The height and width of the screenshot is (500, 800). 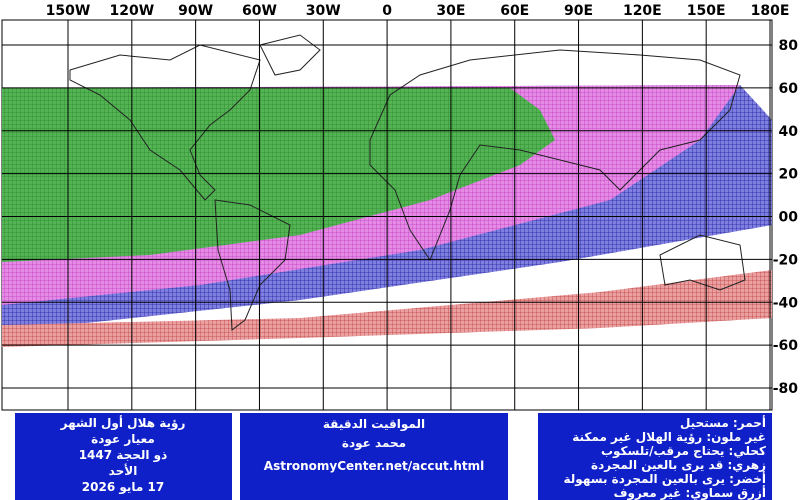 What do you see at coordinates (374, 456) in the screenshot?
I see `panel-middle` at bounding box center [374, 456].